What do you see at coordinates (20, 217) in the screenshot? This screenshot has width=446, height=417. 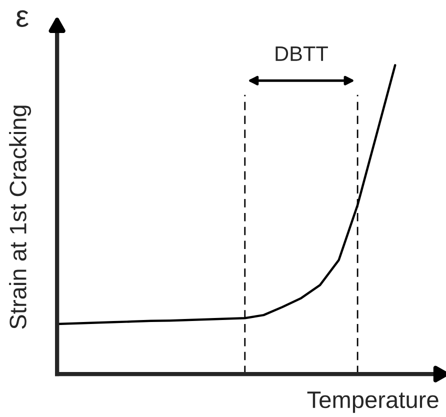 I see `y-axis-title: Strain at 1st Cracking` at bounding box center [20, 217].